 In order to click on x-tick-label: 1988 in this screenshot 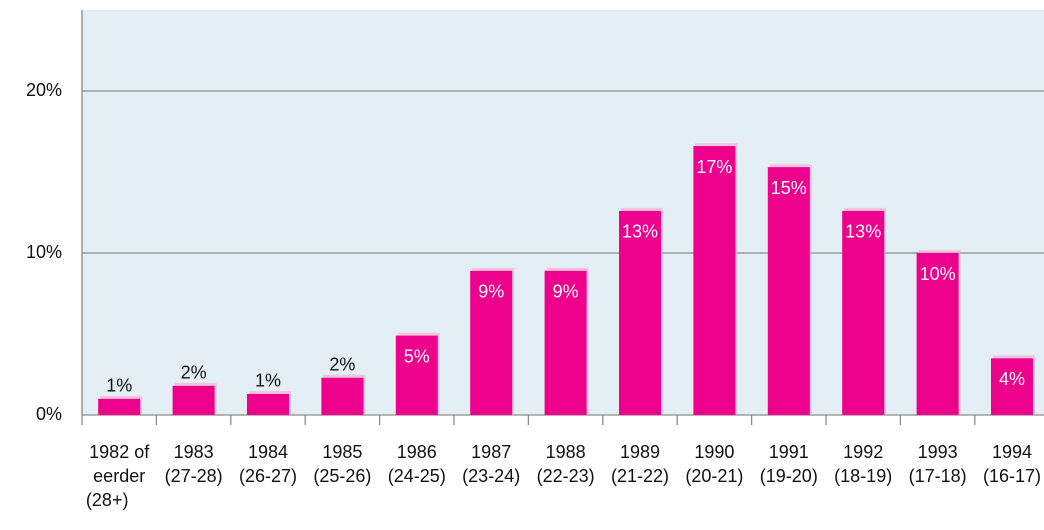, I will do `click(566, 452)`.